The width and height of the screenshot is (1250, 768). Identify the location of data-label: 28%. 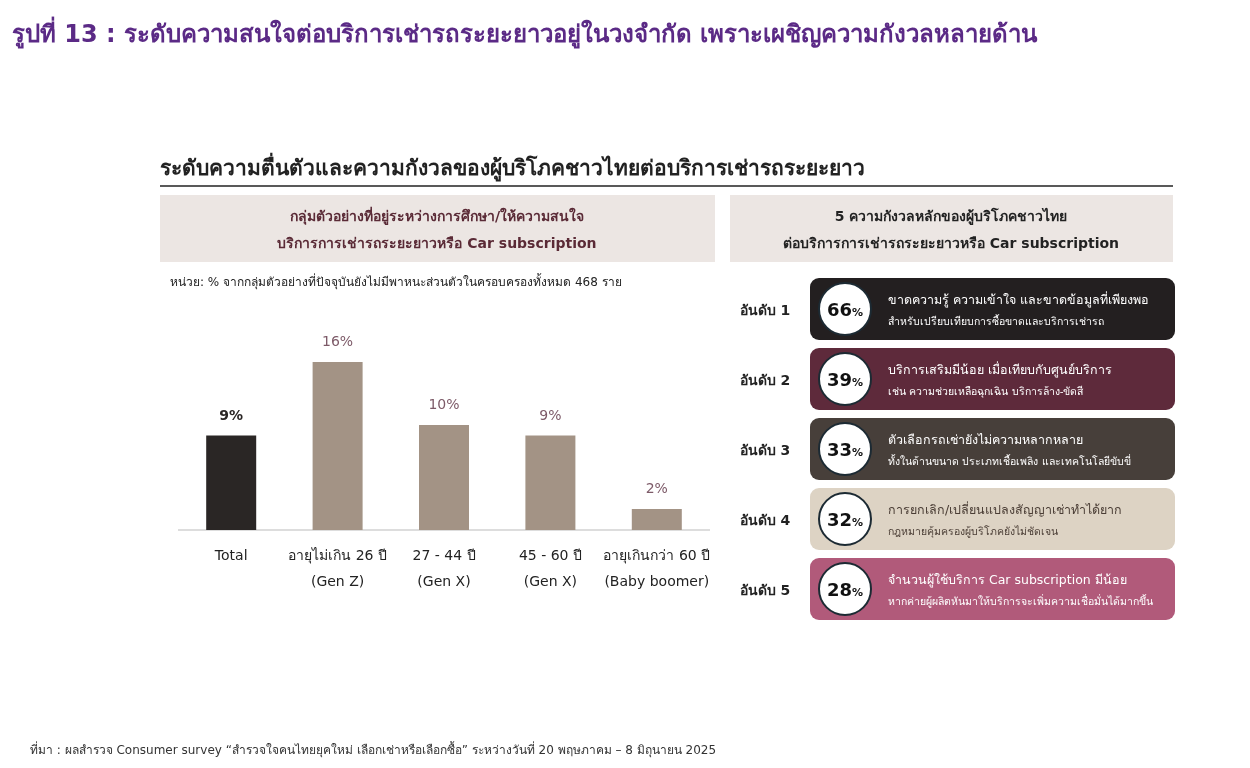
(845, 589).